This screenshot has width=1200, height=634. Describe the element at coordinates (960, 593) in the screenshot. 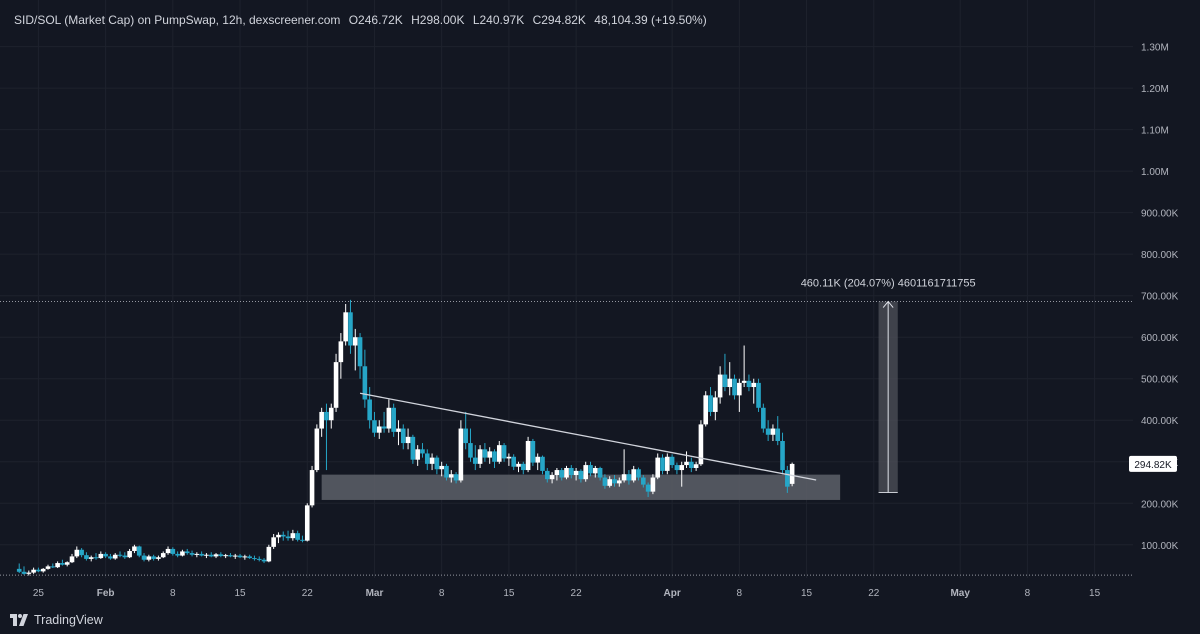

I see `time-tick-label: May` at that location.